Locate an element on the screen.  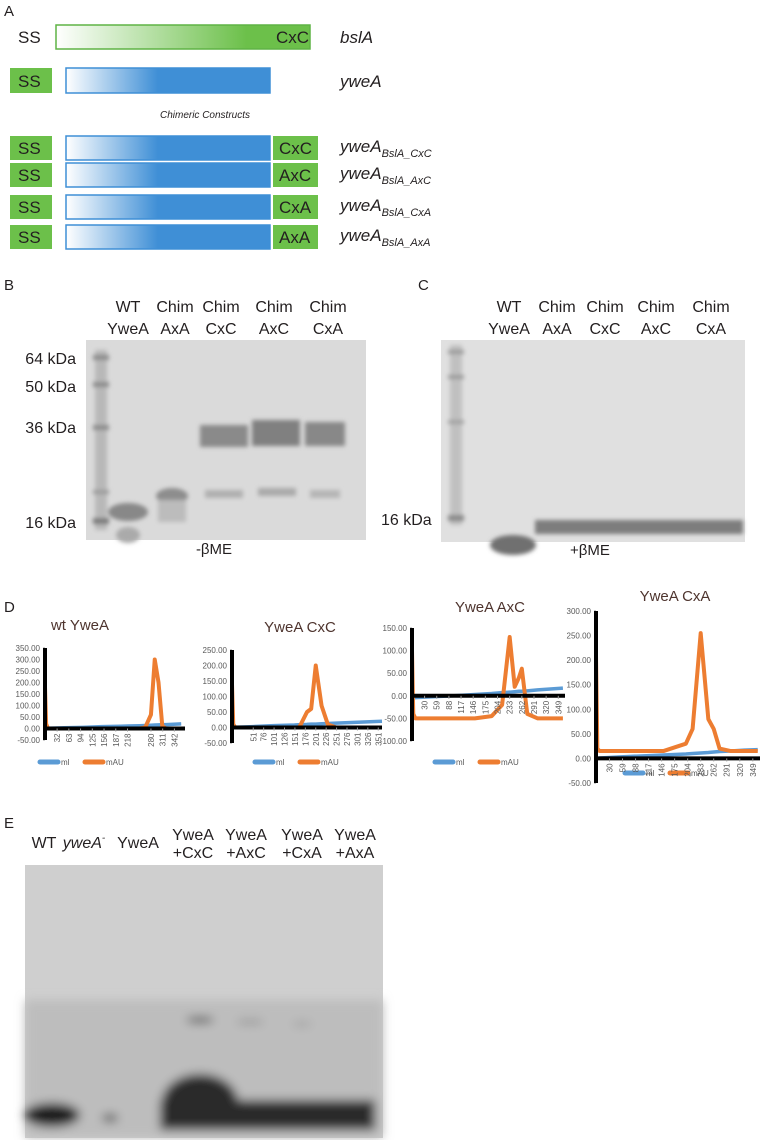
markers: 64 kDa 50 kDa 36 kDa 16 kDa is located at coordinates (50, 441).